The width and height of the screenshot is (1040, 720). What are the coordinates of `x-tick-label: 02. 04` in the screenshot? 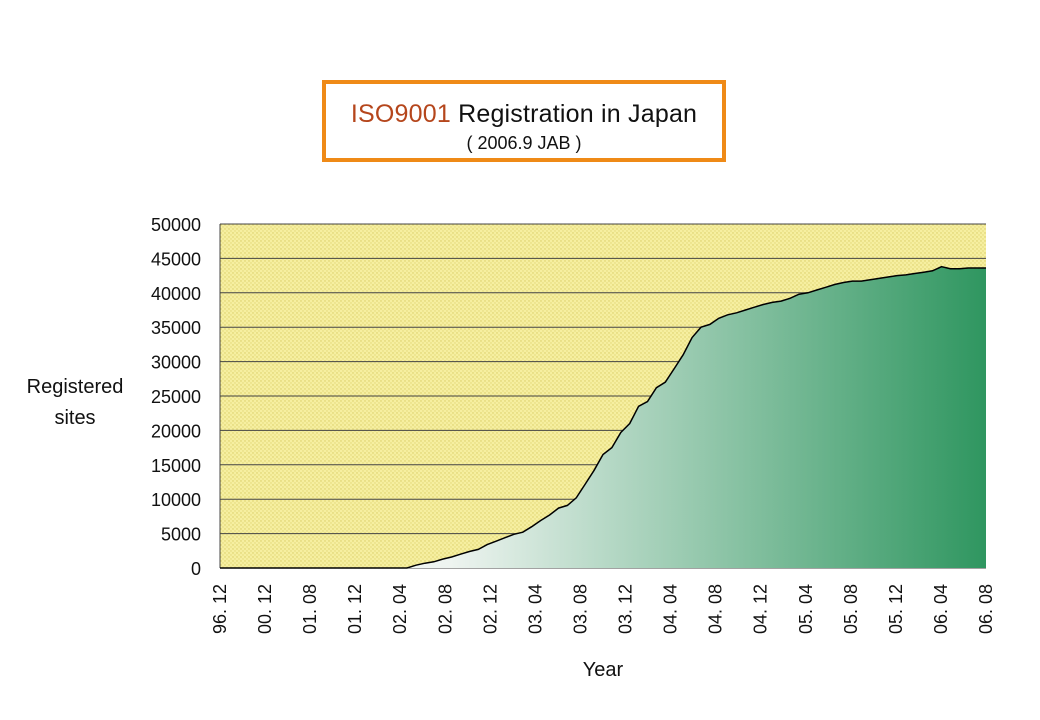 It's located at (400, 609).